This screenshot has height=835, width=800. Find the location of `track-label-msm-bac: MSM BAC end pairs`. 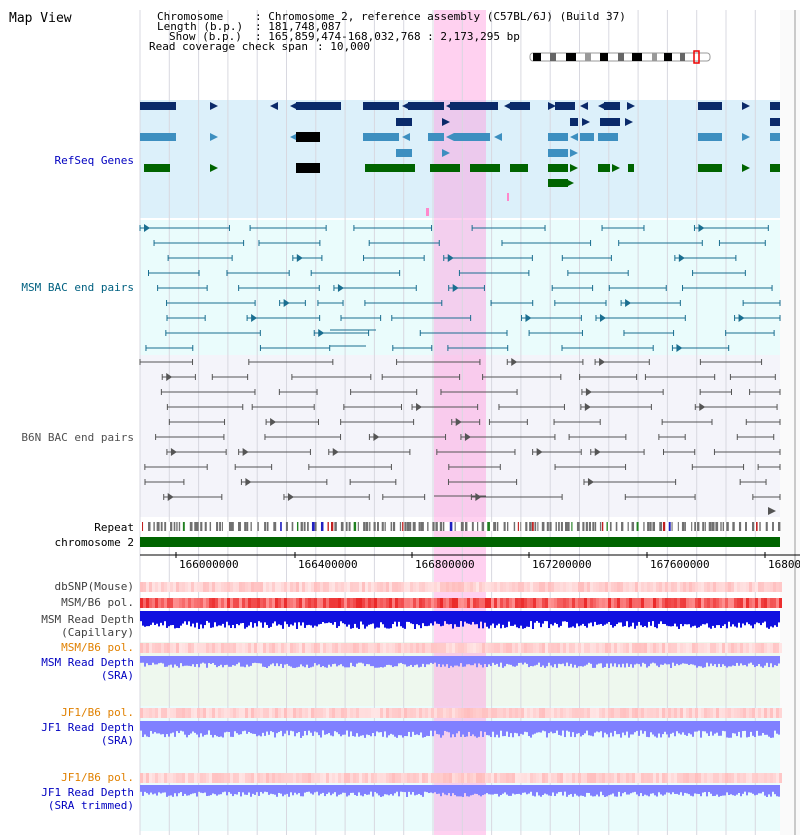

track-label-msm-bac: MSM BAC end pairs is located at coordinates (77, 287).